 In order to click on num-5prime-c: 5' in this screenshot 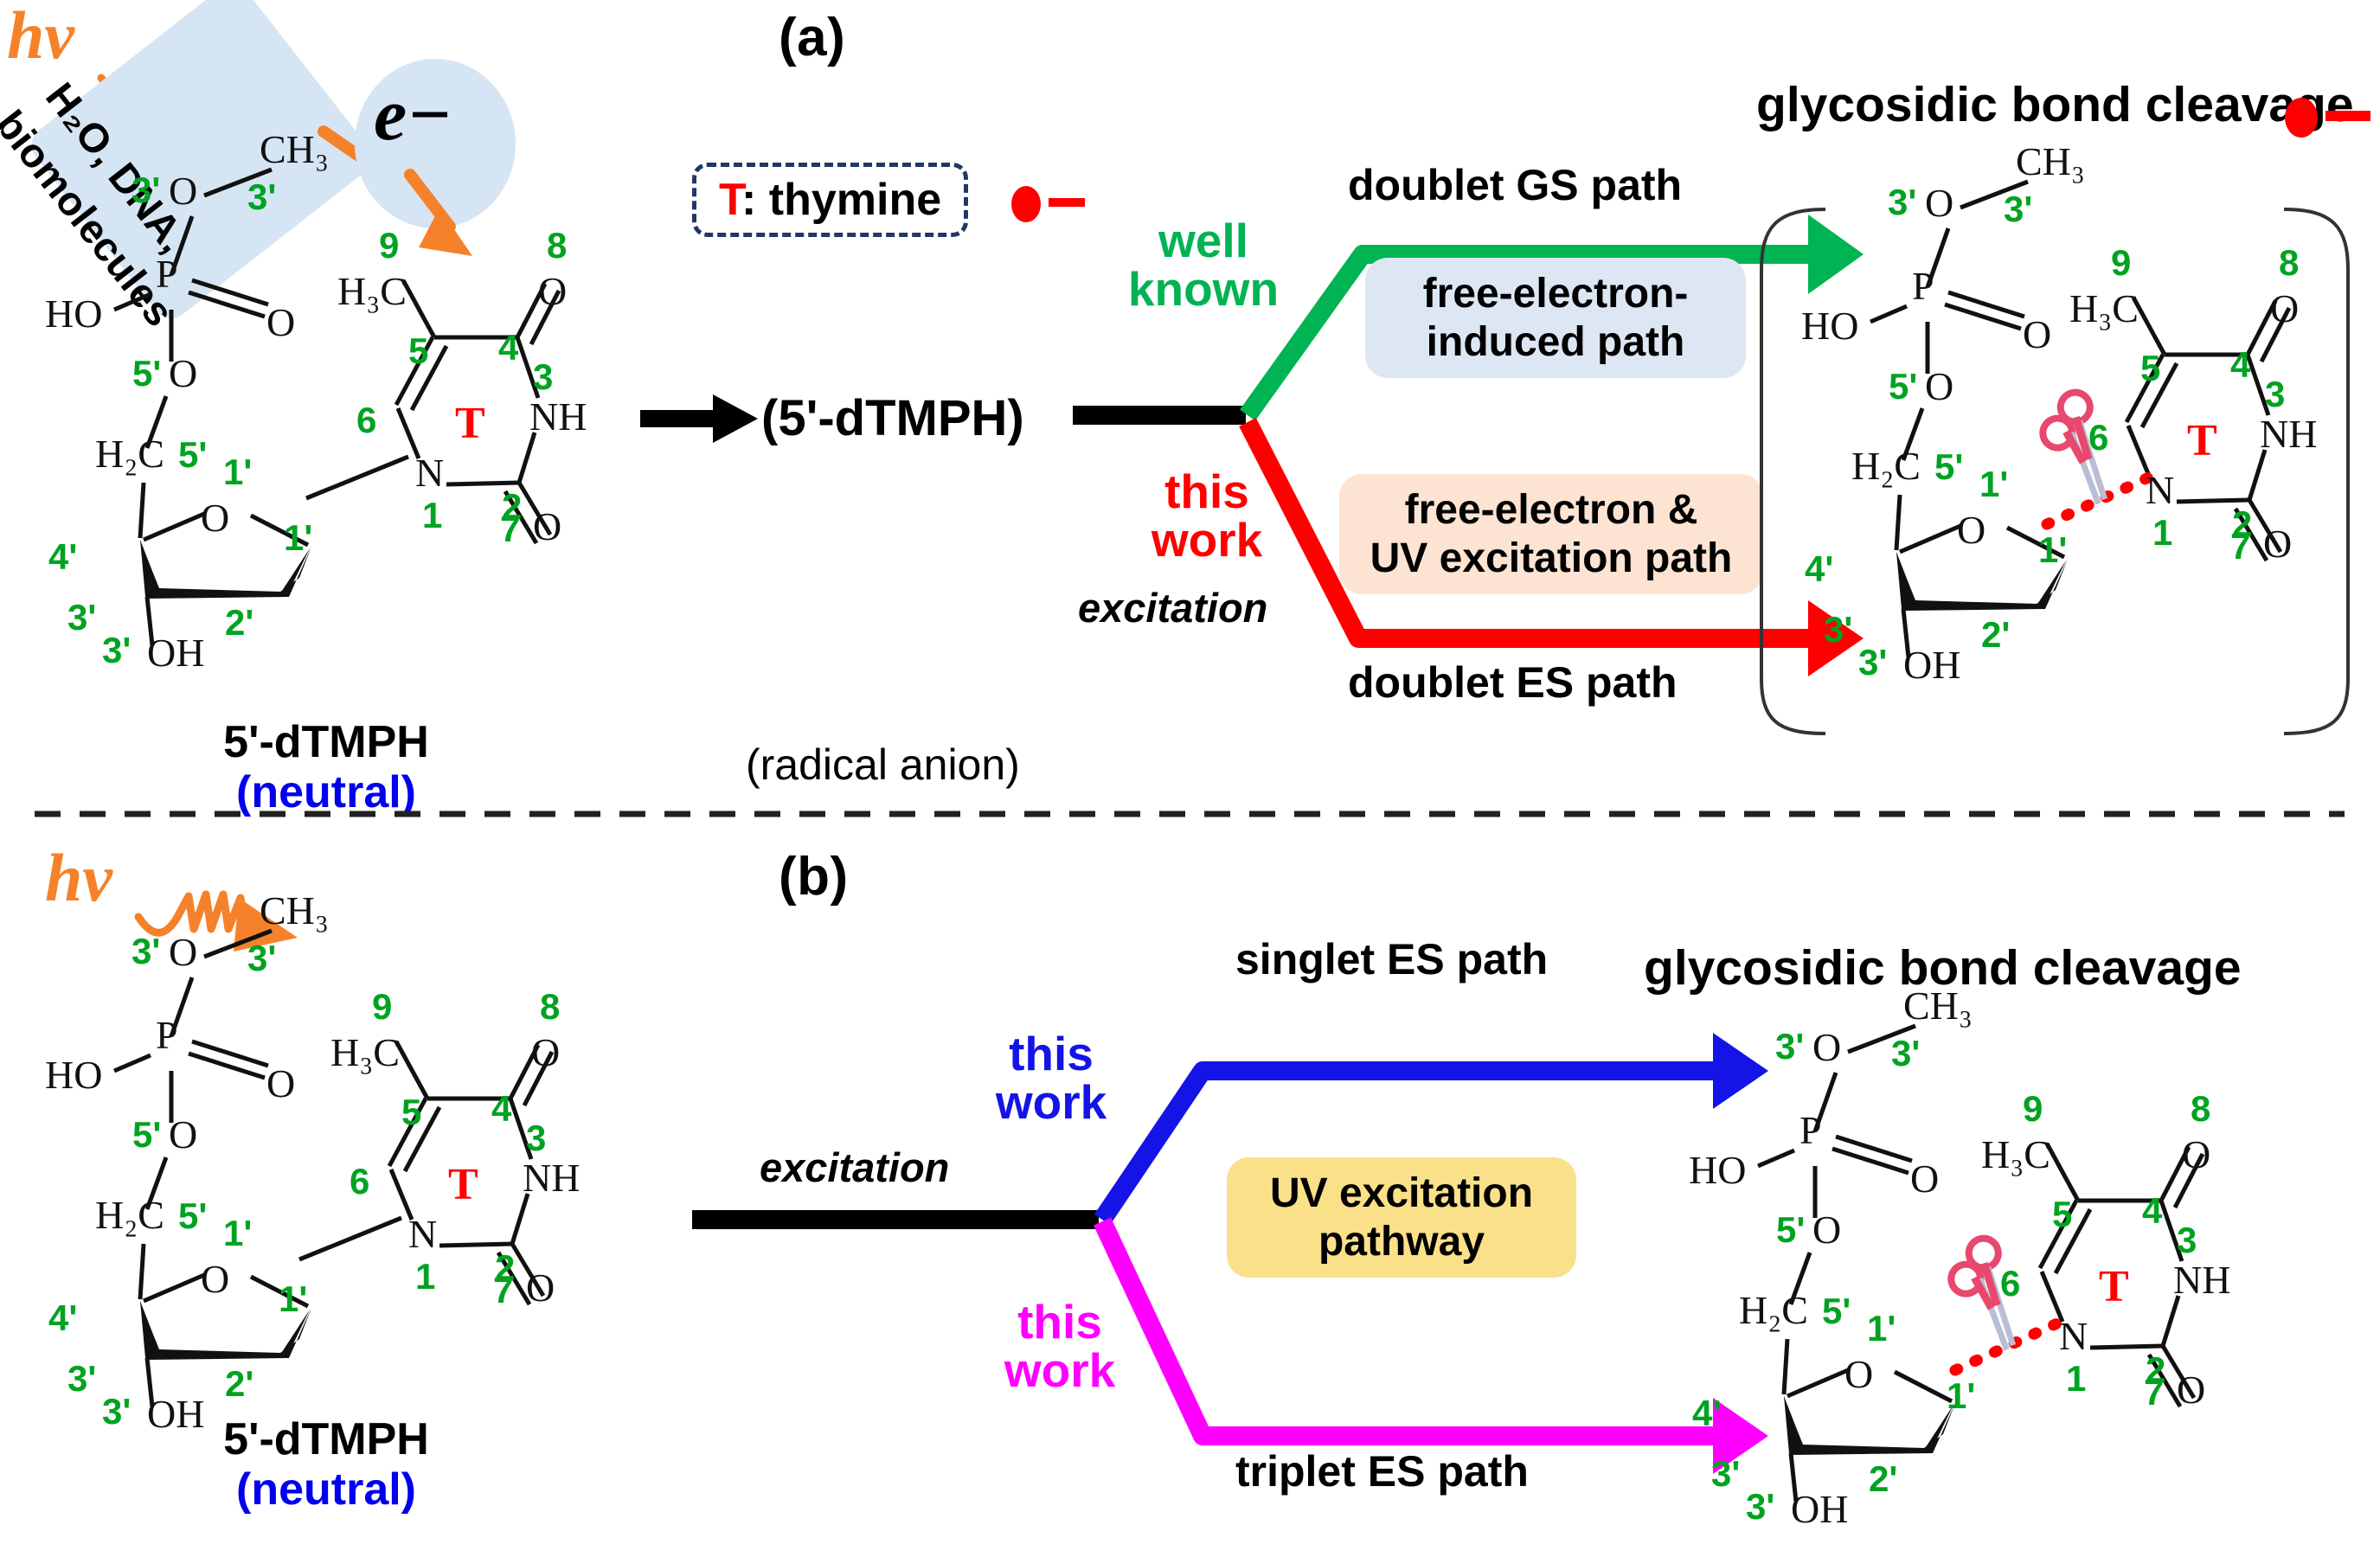, I will do `click(193, 454)`.